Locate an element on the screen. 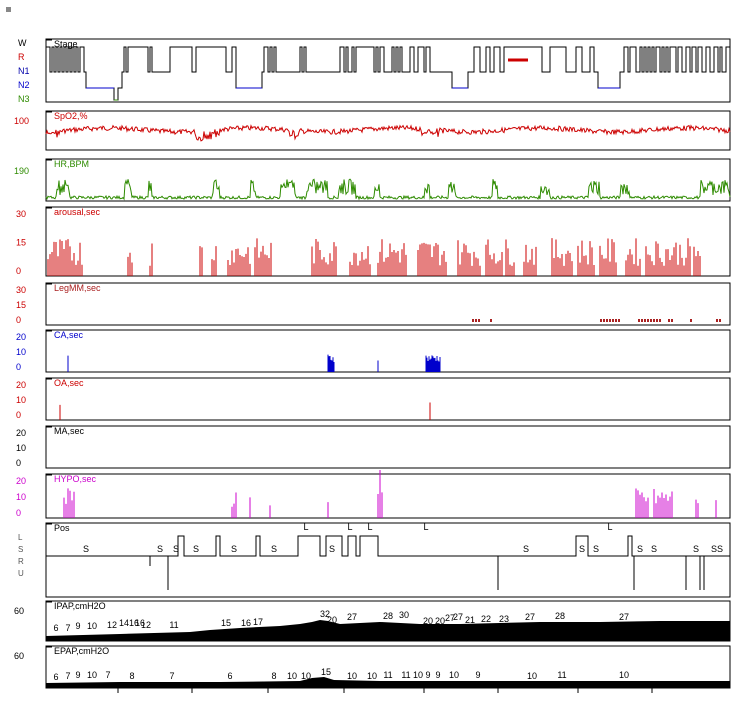 The image size is (743, 713). pos-tick-label: R is located at coordinates (21, 561).